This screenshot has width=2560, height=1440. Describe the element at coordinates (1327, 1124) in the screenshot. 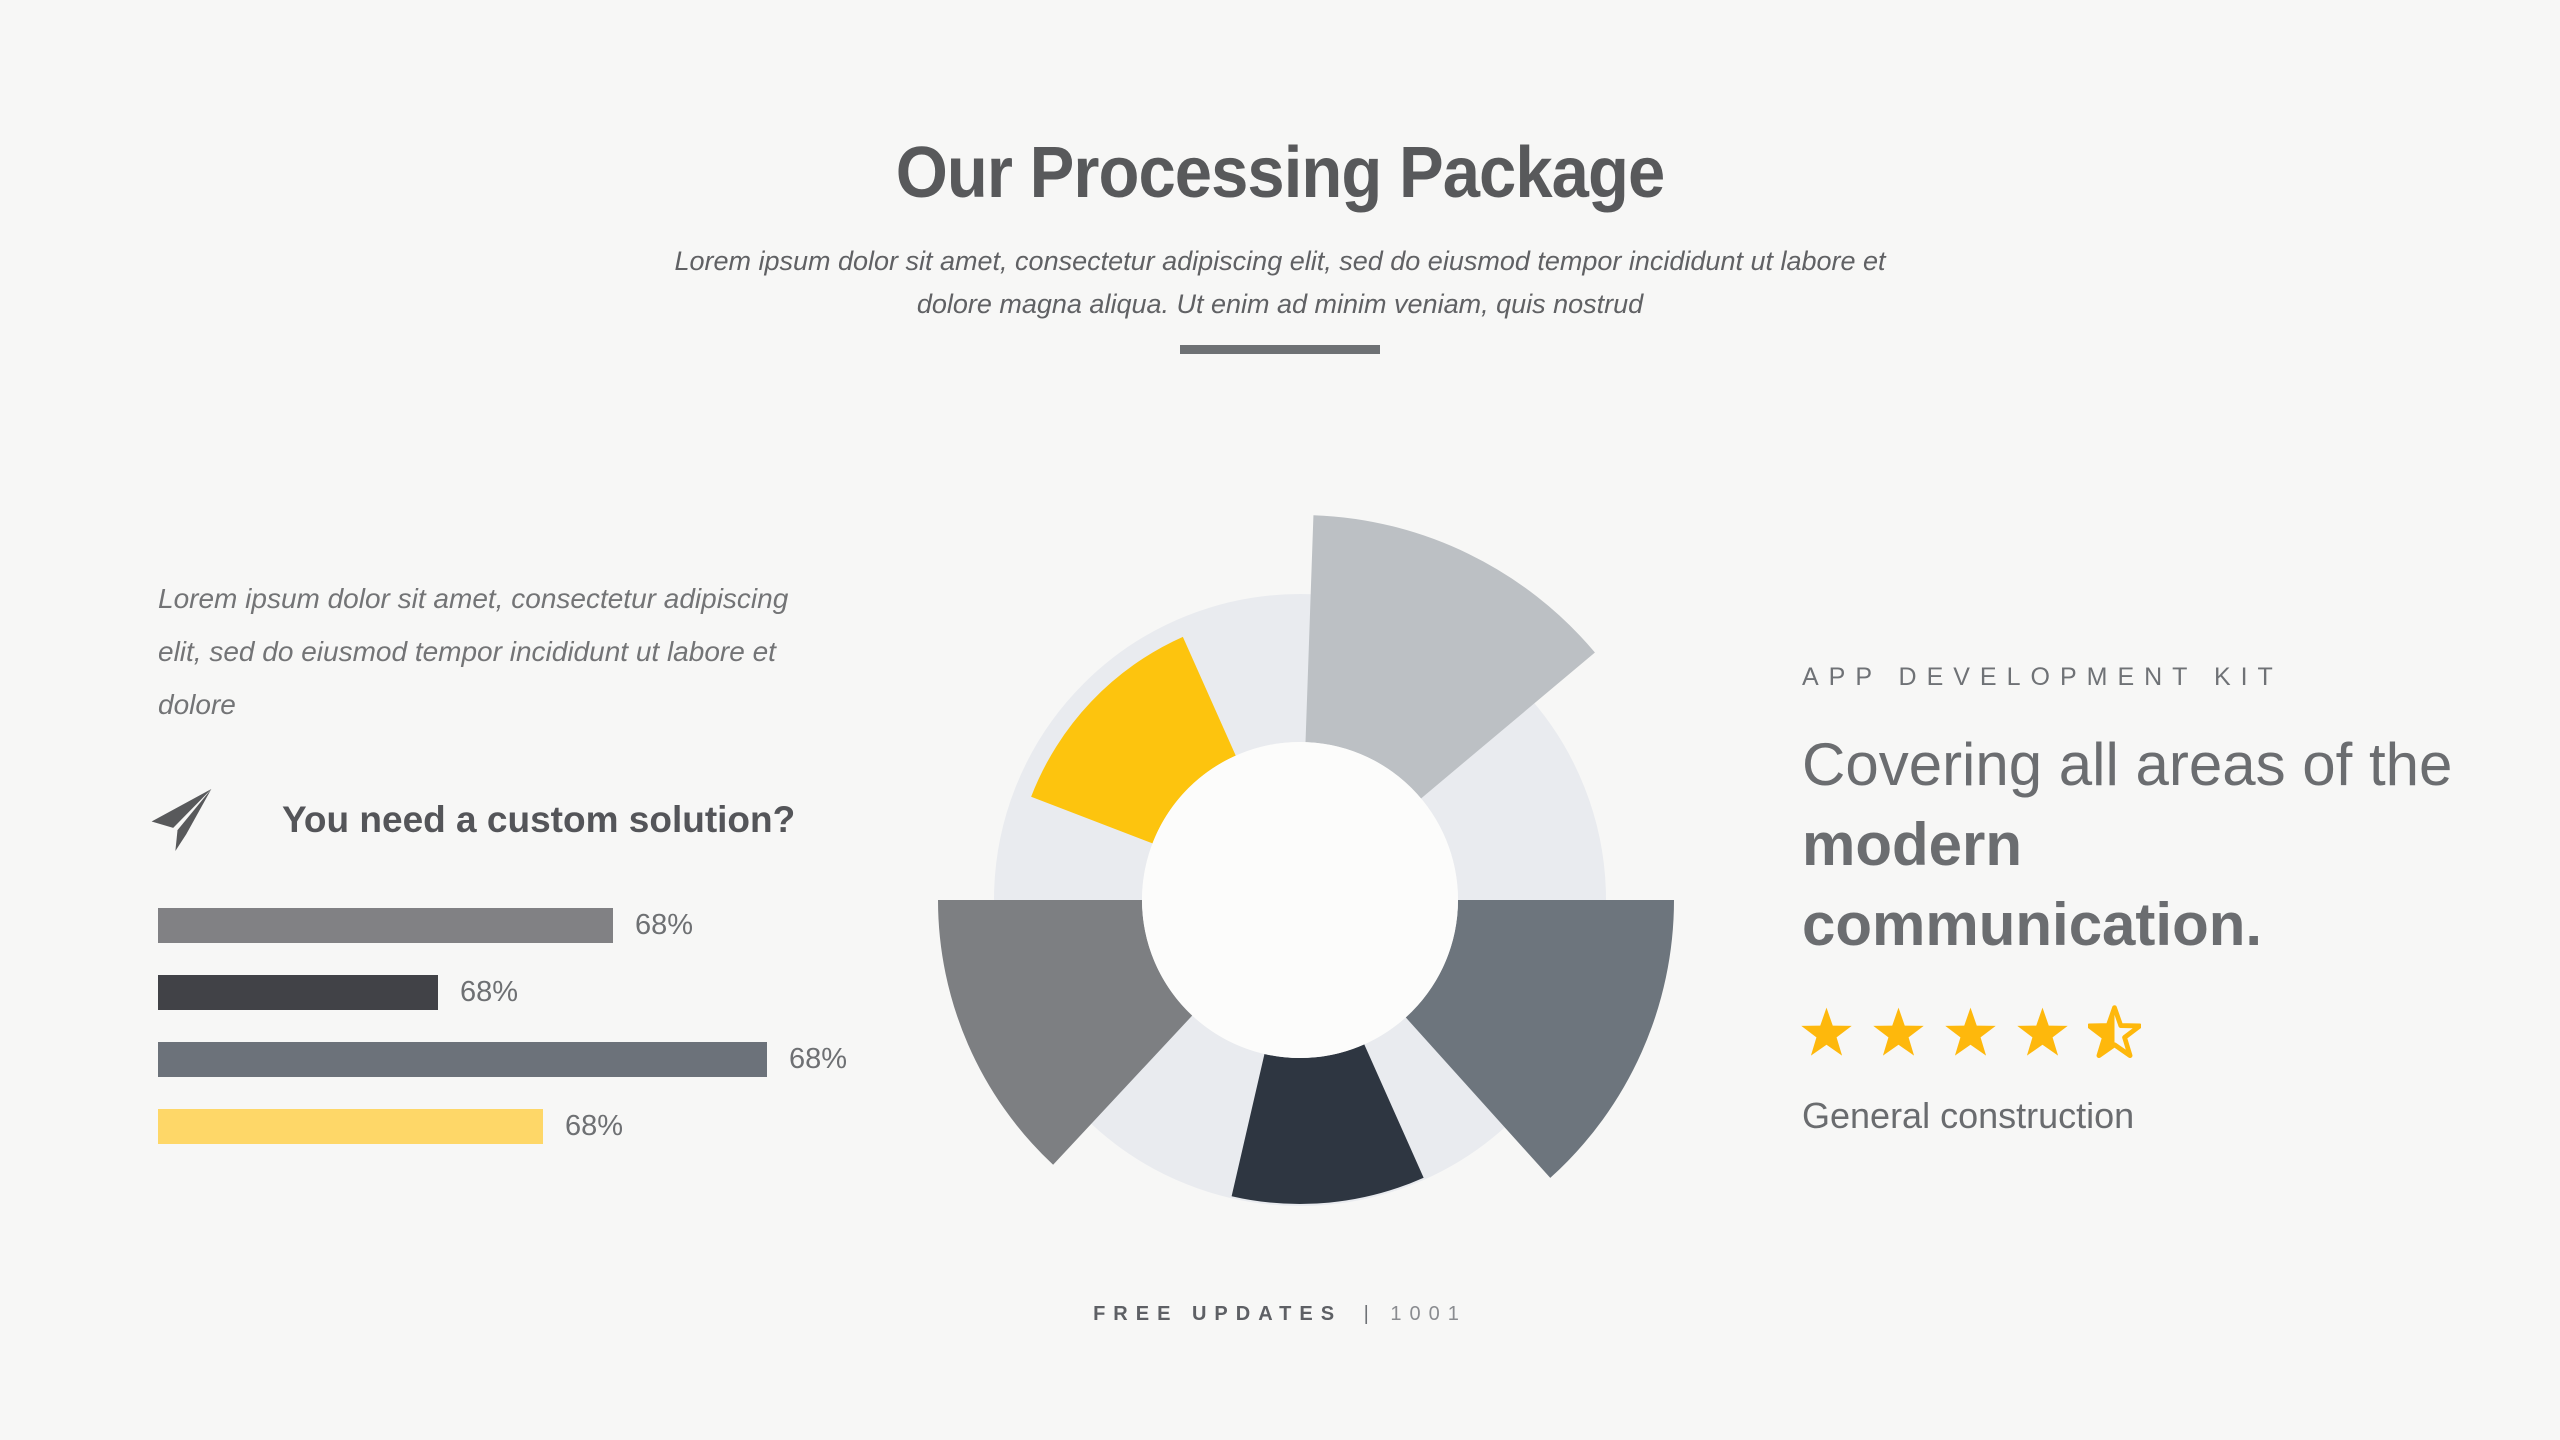

I see `donut-segment-dark` at that location.